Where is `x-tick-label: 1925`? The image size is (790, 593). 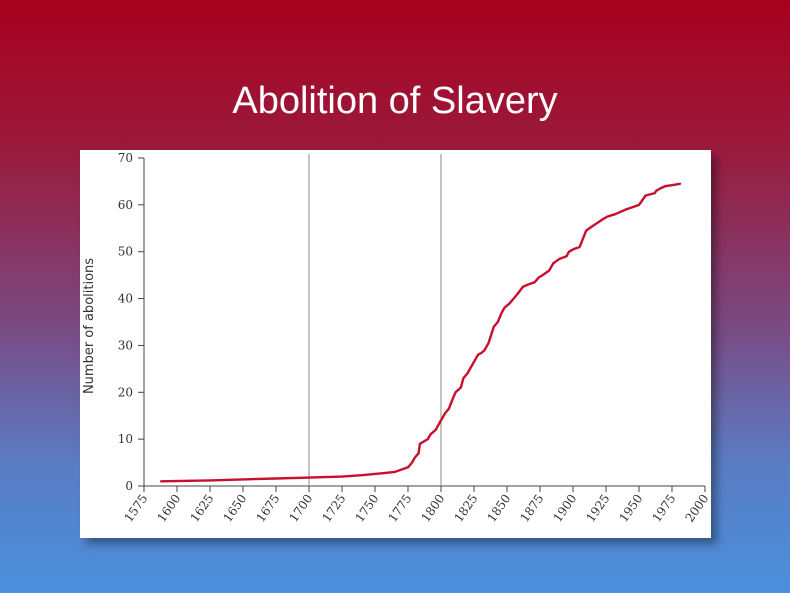 x-tick-label: 1925 is located at coordinates (597, 508).